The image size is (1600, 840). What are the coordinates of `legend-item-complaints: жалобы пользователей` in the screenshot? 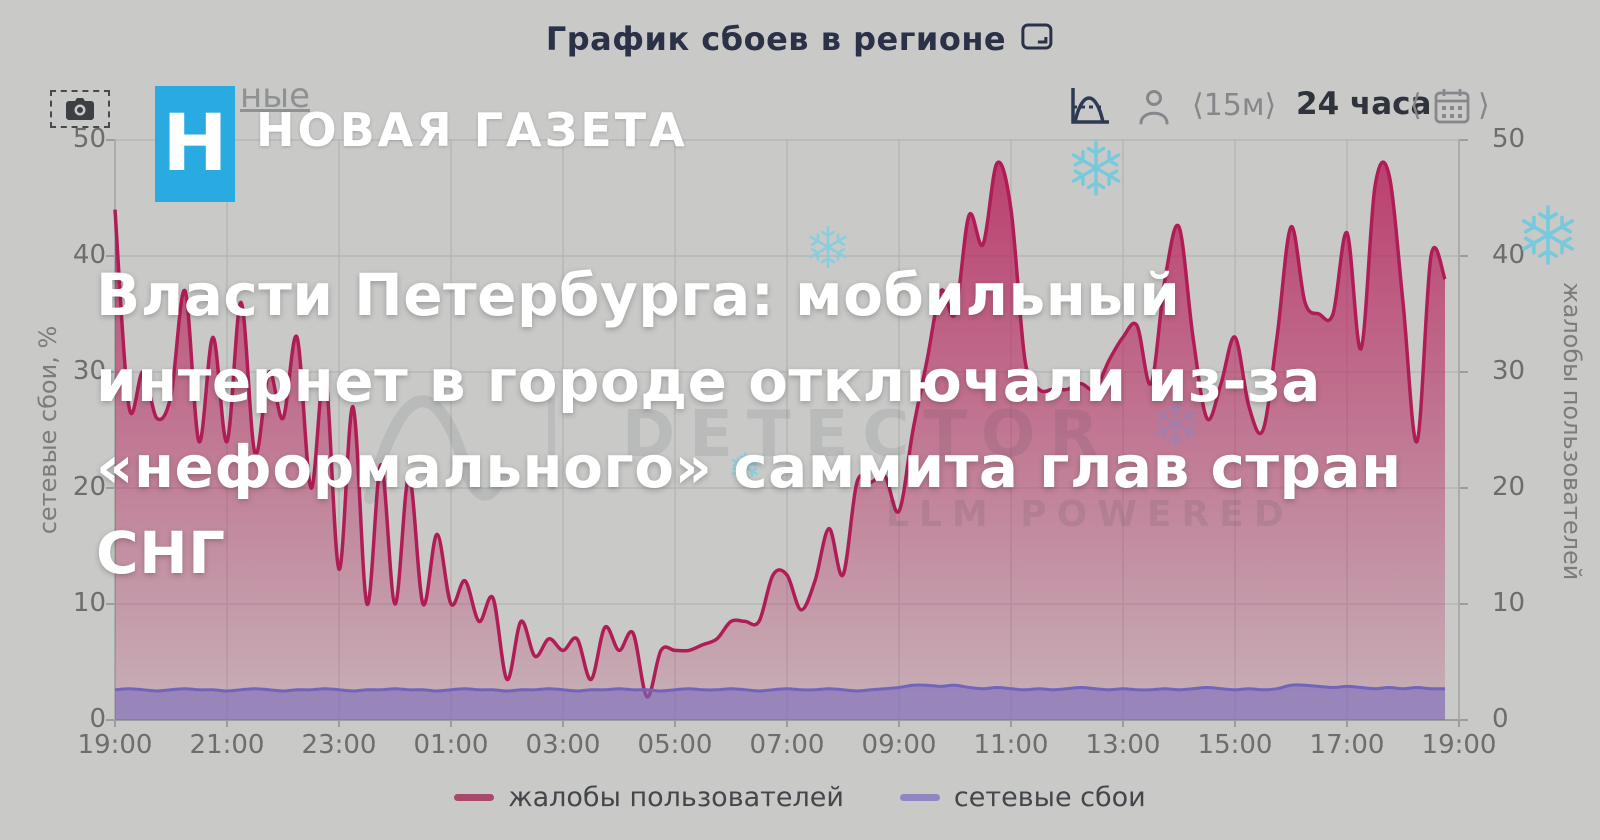 It's located at (649, 797).